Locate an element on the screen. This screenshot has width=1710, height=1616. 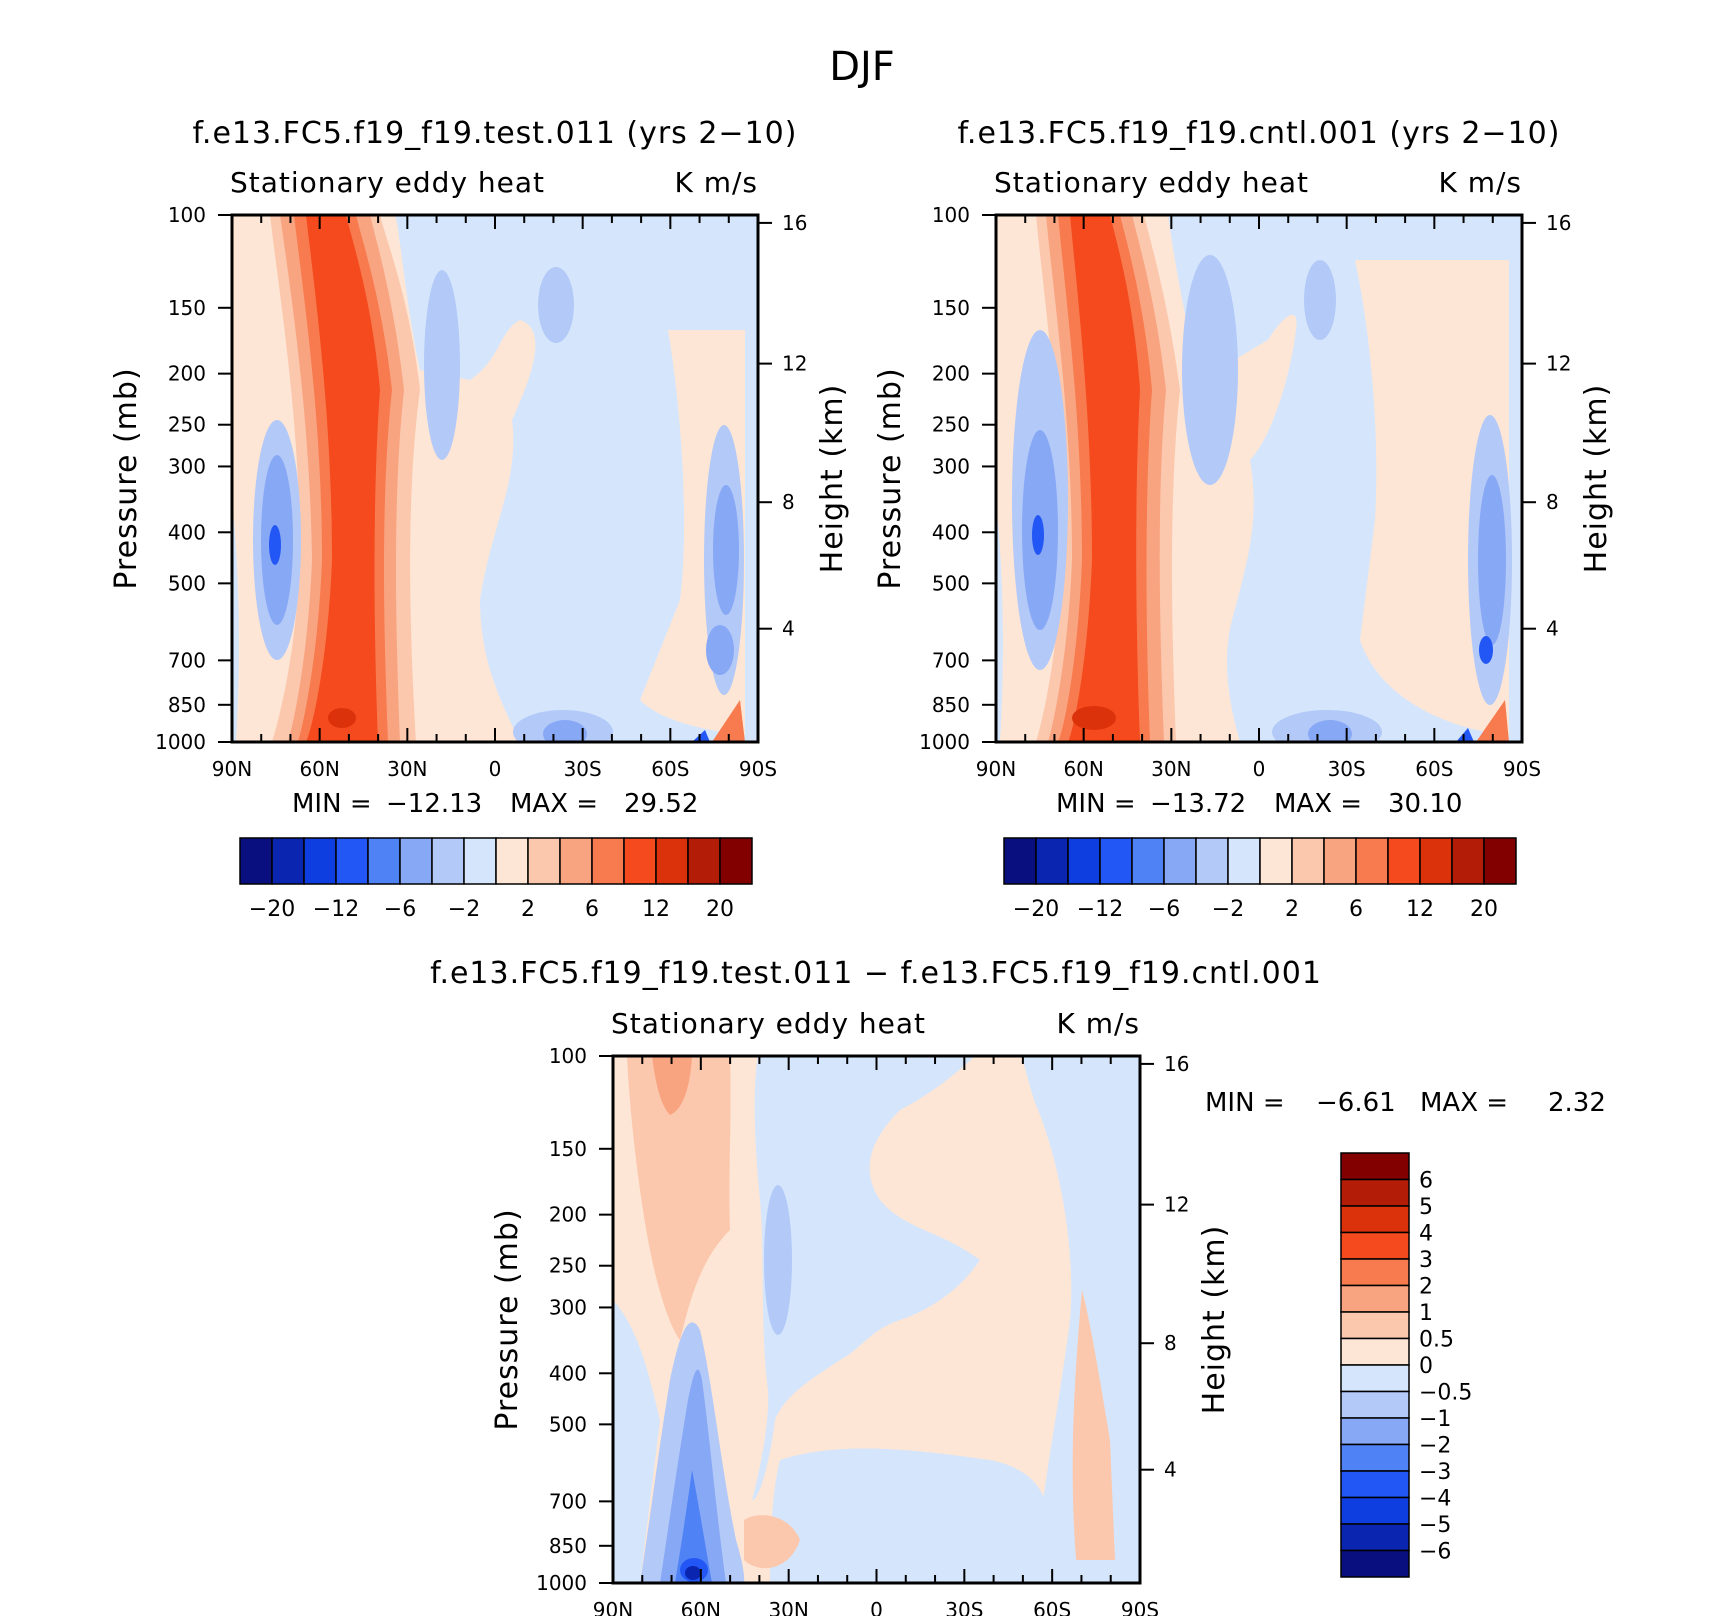
pressure-tick-label: 1000 is located at coordinates (561, 1583).